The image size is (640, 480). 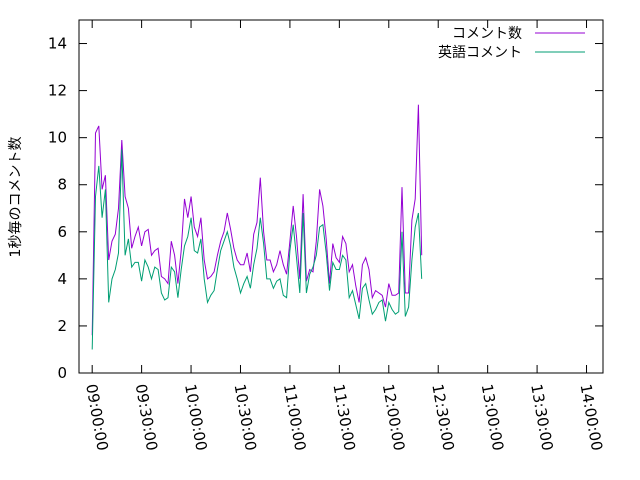 What do you see at coordinates (62, 185) in the screenshot?
I see `y-tick-label: 8` at bounding box center [62, 185].